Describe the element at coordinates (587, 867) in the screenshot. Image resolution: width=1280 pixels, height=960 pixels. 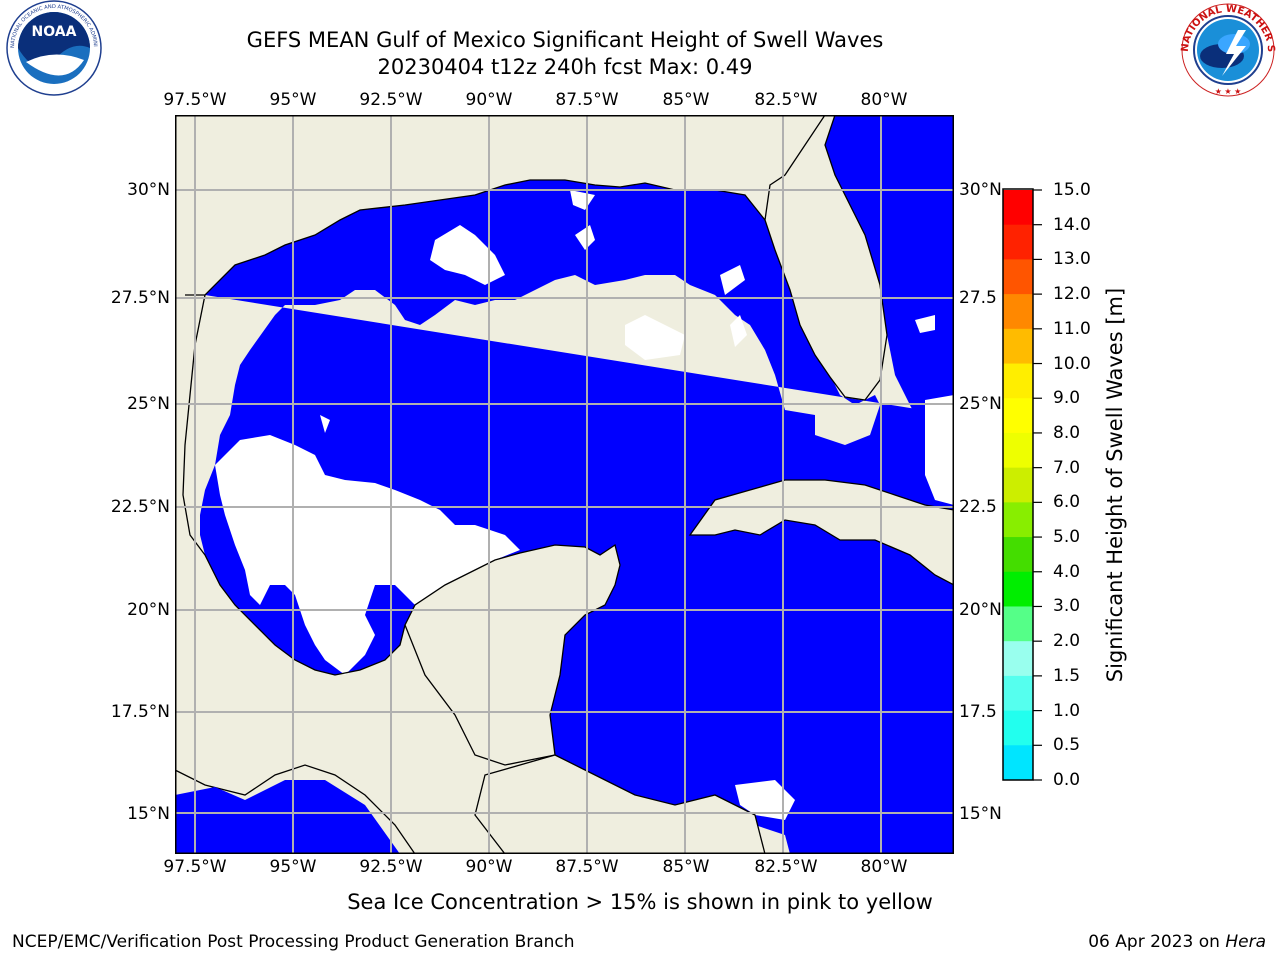
I see `lon-tick-bottom: 87.5°W` at that location.